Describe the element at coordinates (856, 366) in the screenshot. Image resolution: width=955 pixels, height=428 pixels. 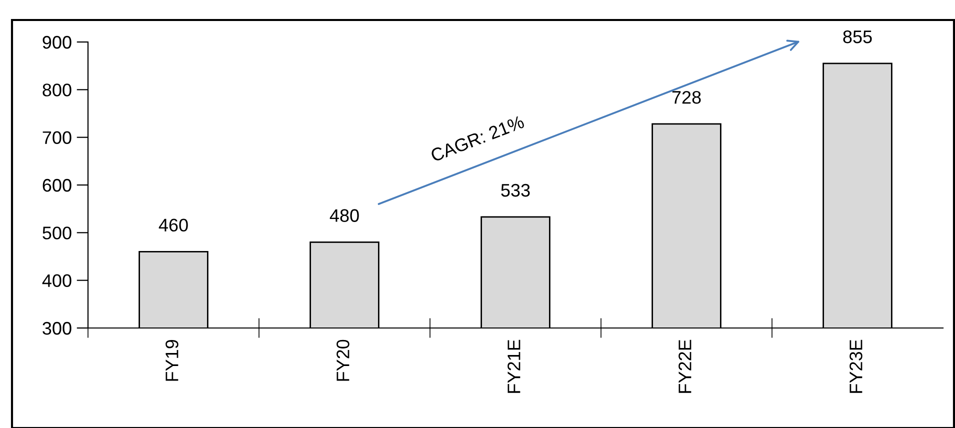
I see `x-tick-label: FY23E` at that location.